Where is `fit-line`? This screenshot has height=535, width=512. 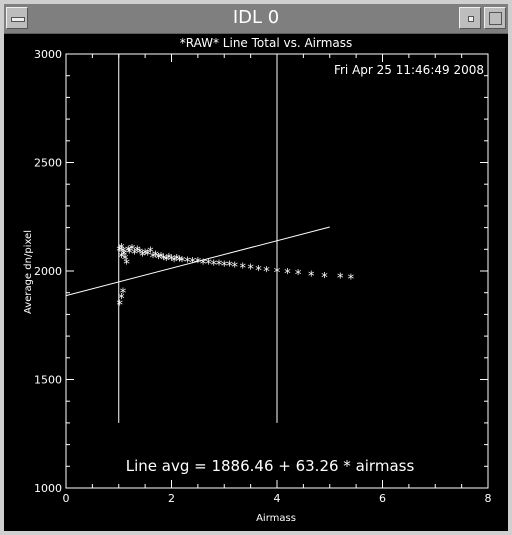 fit-line is located at coordinates (197, 261).